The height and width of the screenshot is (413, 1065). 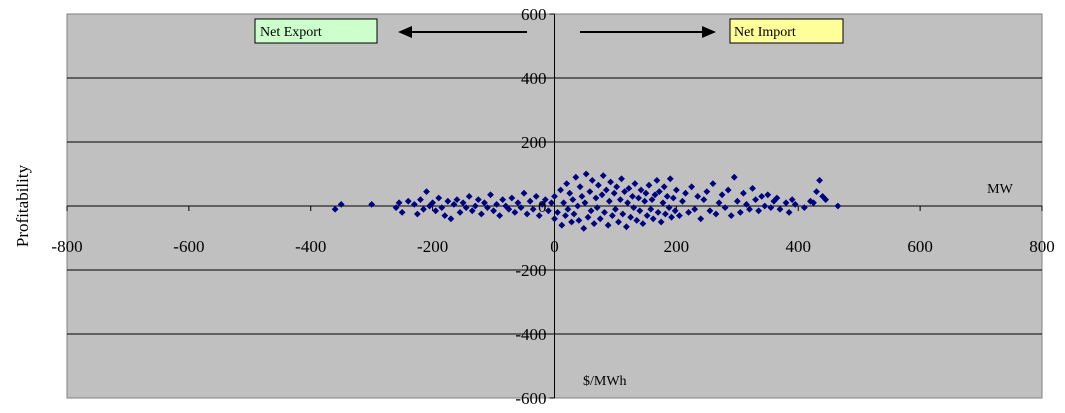 What do you see at coordinates (920, 246) in the screenshot?
I see `x-tick-label: 600` at bounding box center [920, 246].